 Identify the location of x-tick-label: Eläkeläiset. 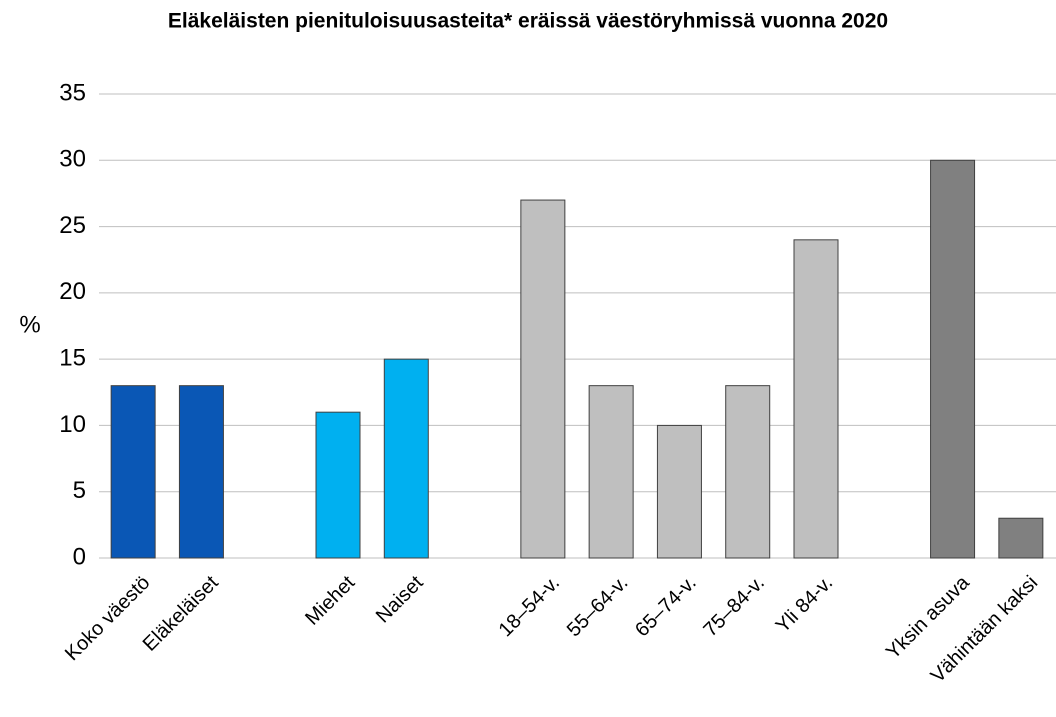
(181, 613).